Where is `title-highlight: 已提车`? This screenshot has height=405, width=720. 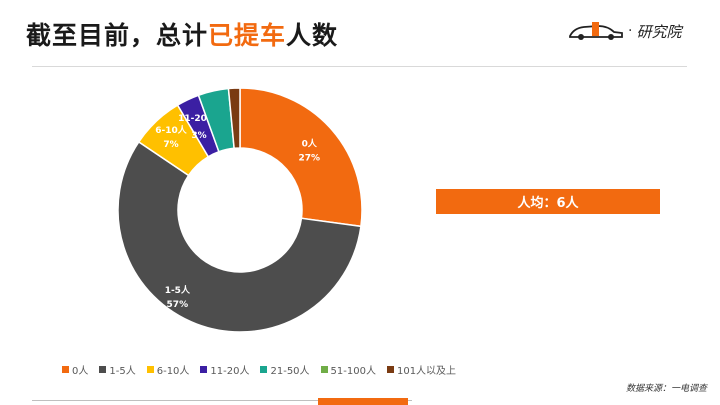 title-highlight: 已提车 is located at coordinates (247, 35).